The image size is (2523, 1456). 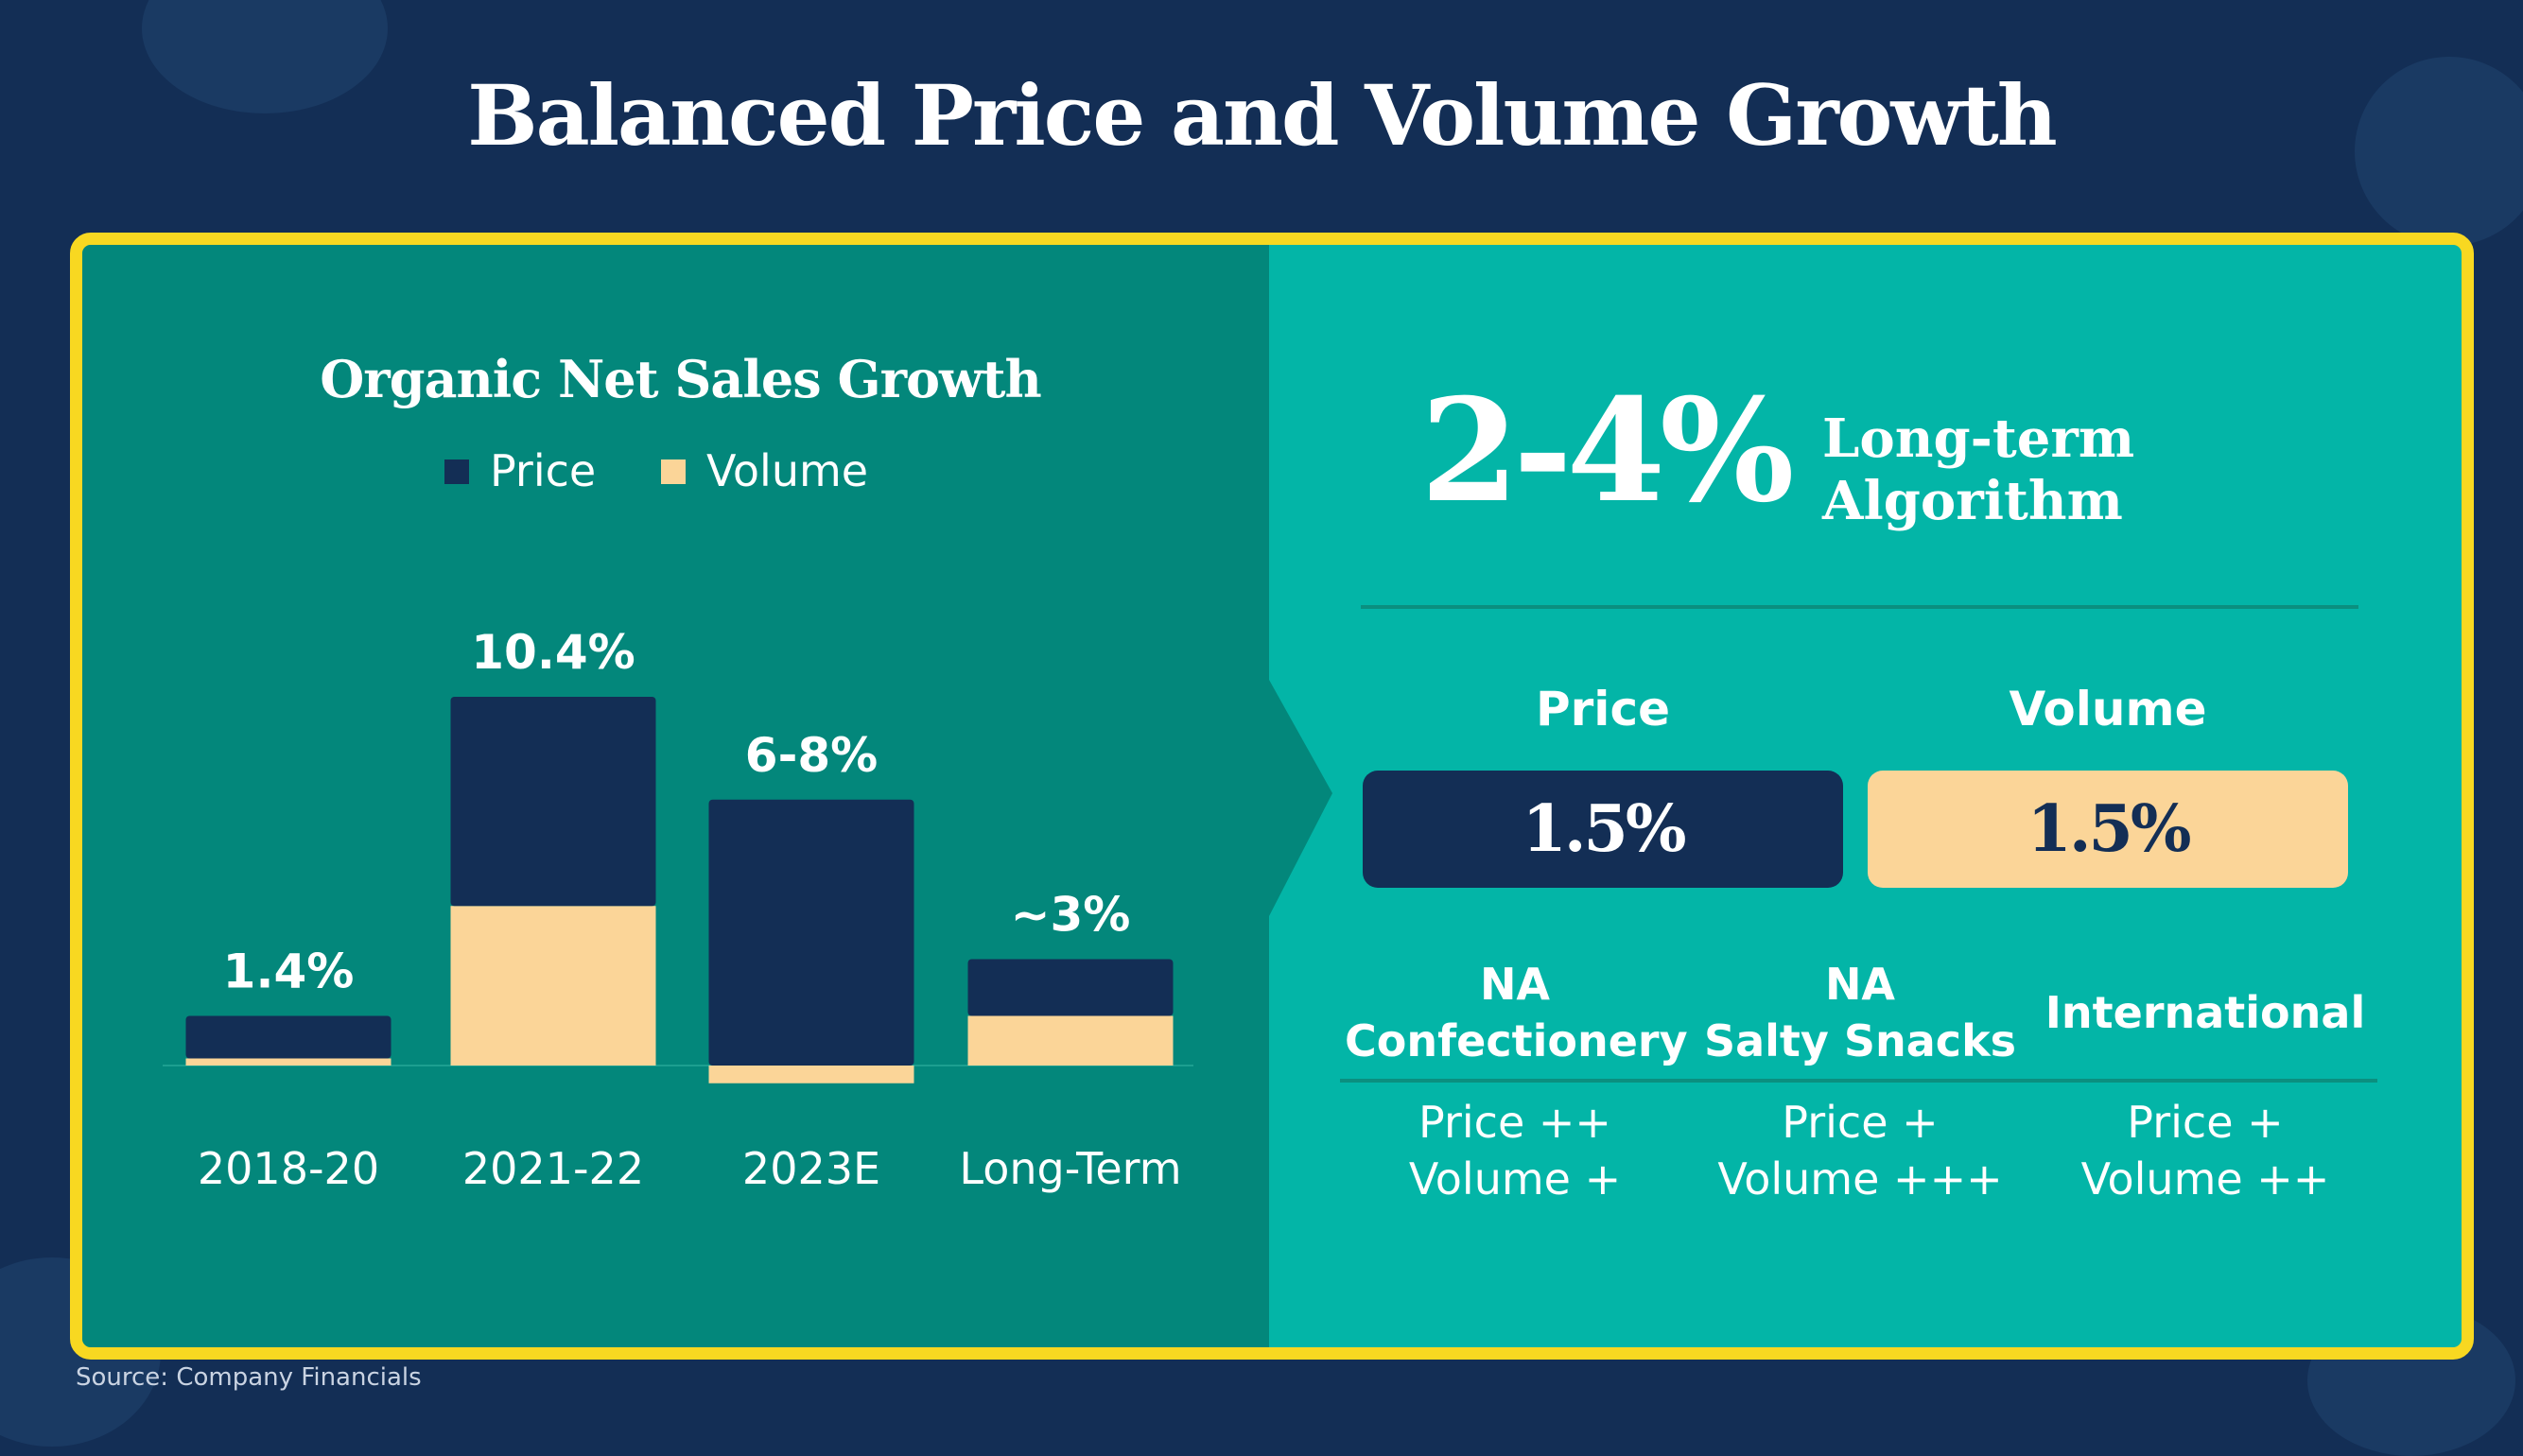 I want to click on segment-values-na-confectionery: Price ++ Volume +, so click(x=1515, y=1150).